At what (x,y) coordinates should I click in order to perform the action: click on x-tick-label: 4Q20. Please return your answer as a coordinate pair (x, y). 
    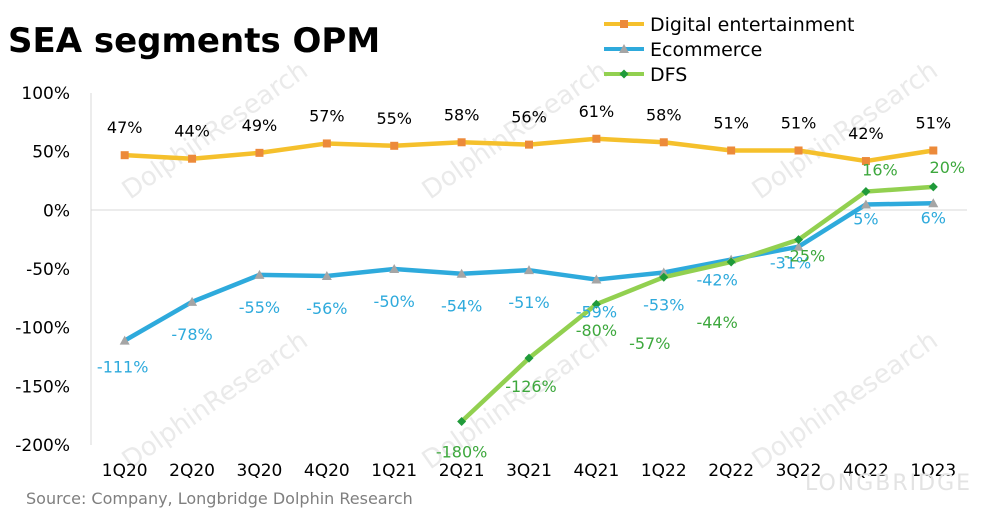
    Looking at the image, I should click on (327, 471).